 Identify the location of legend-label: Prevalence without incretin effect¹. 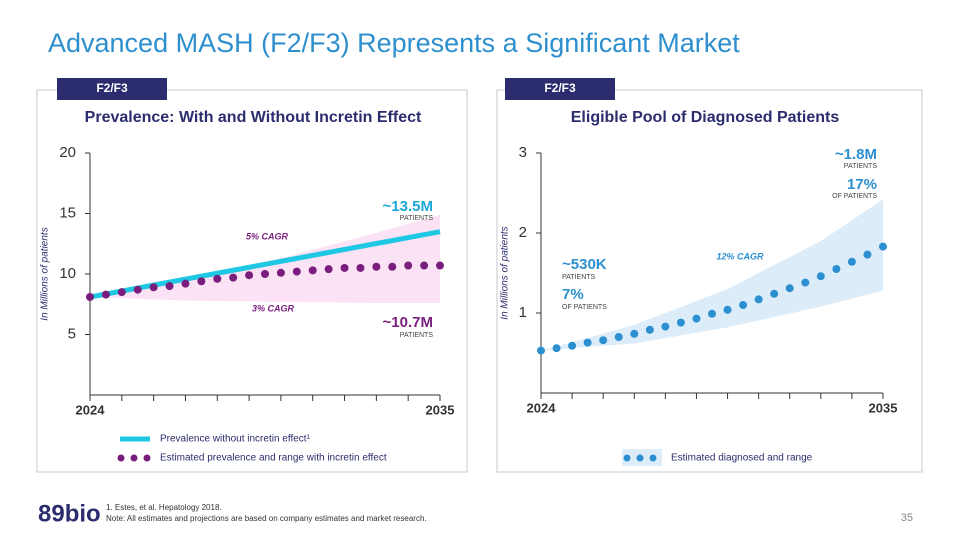
(235, 439).